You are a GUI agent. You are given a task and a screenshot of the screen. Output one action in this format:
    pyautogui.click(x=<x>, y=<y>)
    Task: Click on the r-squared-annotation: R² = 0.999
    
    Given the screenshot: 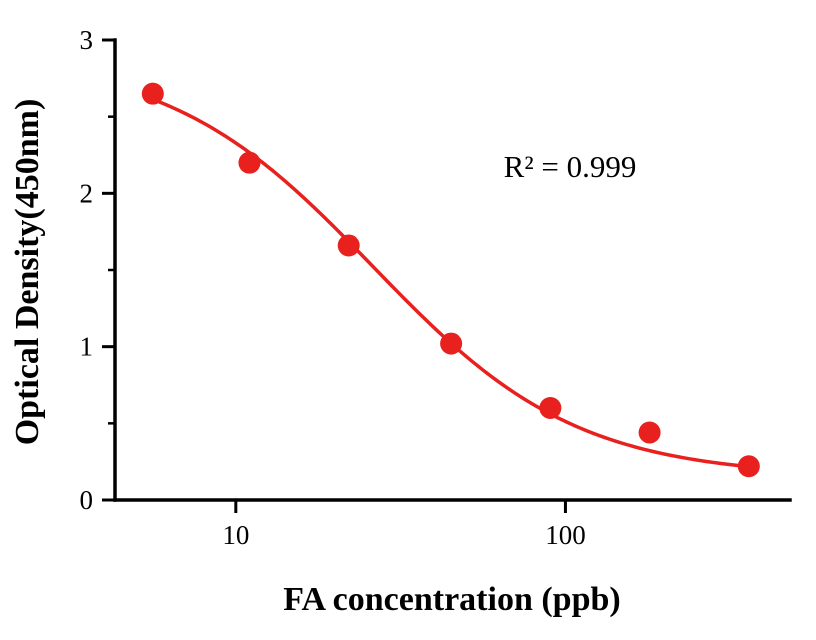 What is the action you would take?
    pyautogui.click(x=570, y=166)
    